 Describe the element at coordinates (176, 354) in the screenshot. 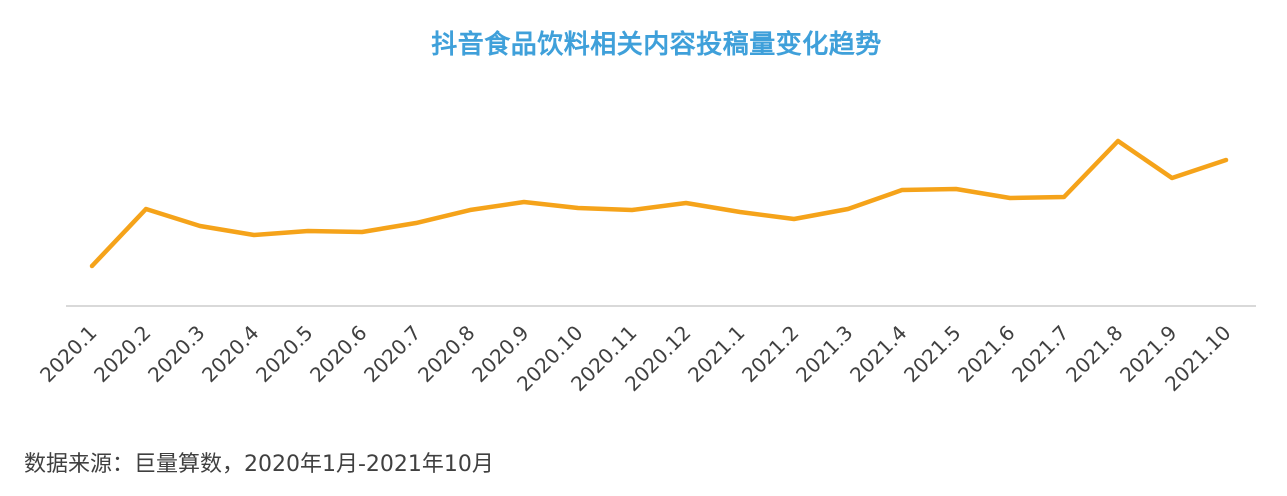

I see `x-tick-label: 2020.3` at that location.